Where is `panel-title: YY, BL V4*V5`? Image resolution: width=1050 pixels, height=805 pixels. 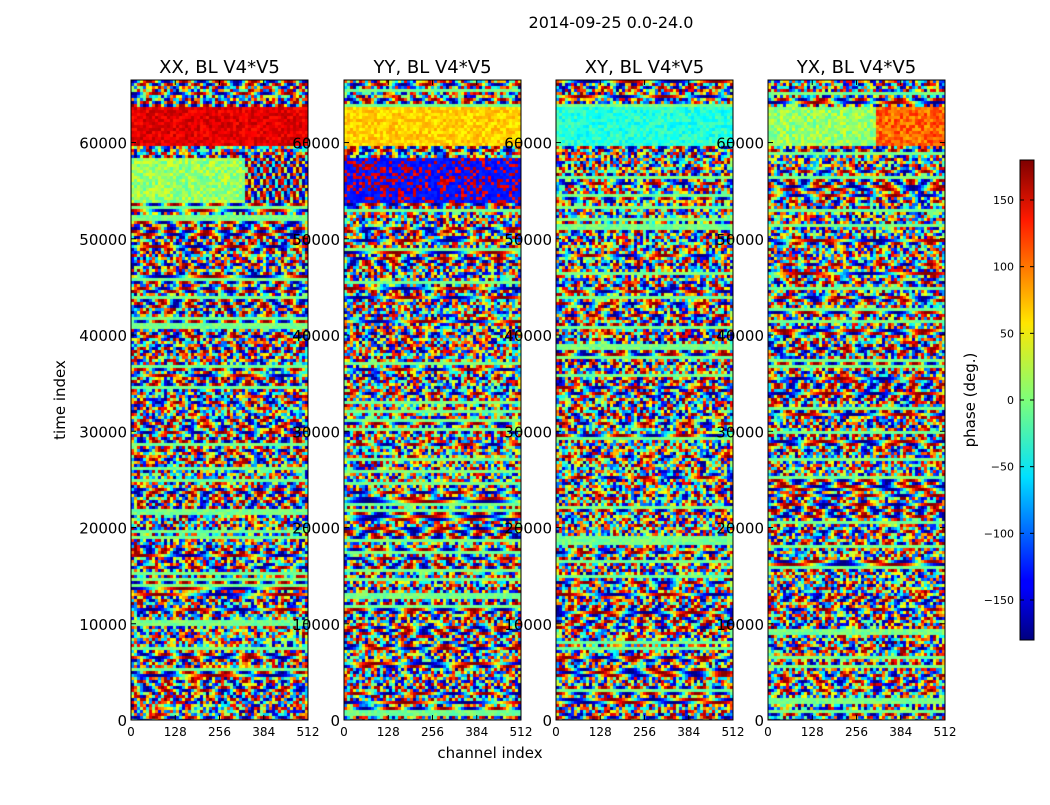 panel-title: YY, BL V4*V5 is located at coordinates (431, 67).